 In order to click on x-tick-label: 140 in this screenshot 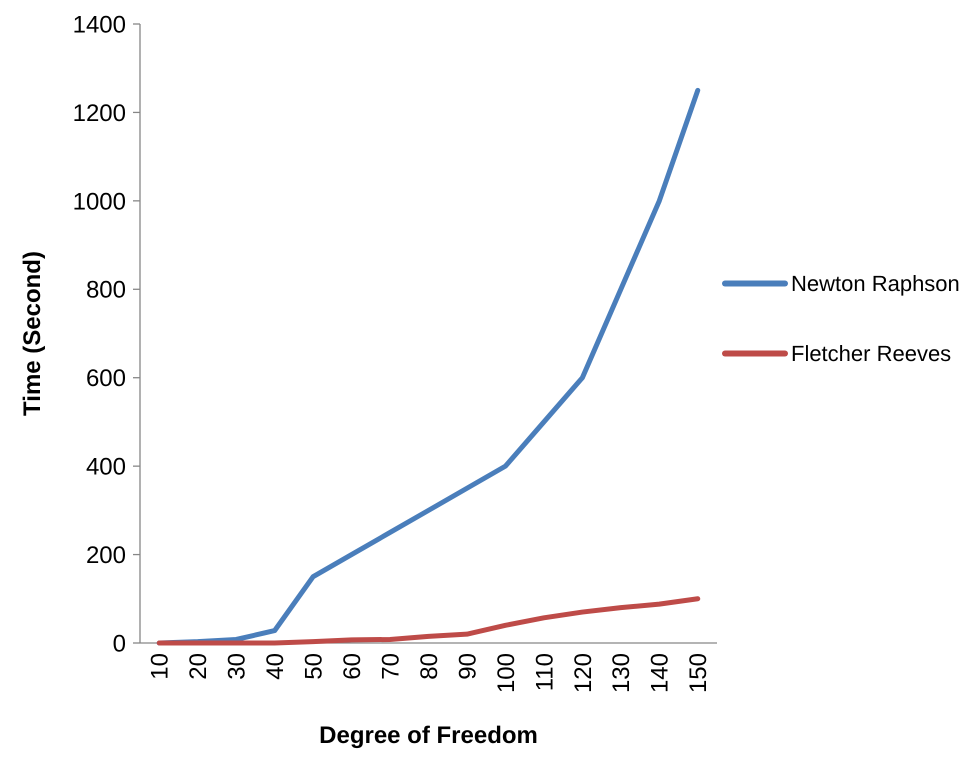, I will do `click(660, 673)`.